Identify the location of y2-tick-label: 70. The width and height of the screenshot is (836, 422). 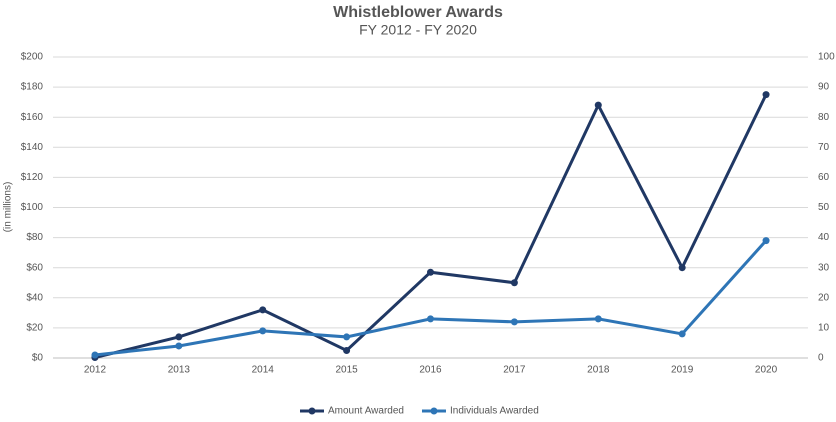
(824, 147).